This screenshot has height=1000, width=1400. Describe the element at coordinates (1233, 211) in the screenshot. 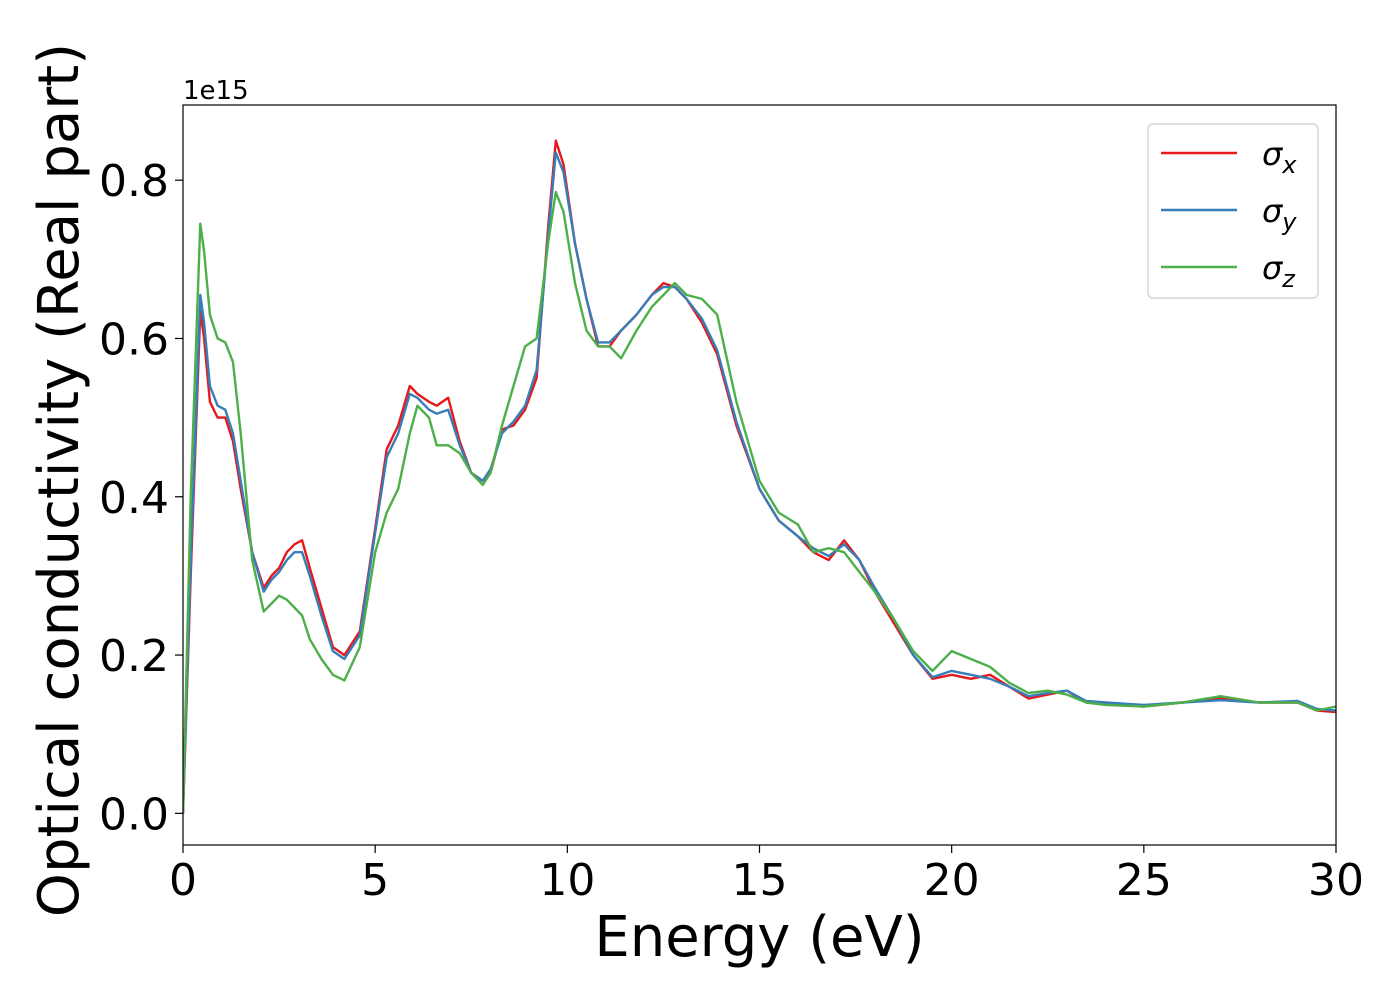

I see `legend: σx σy σz` at that location.